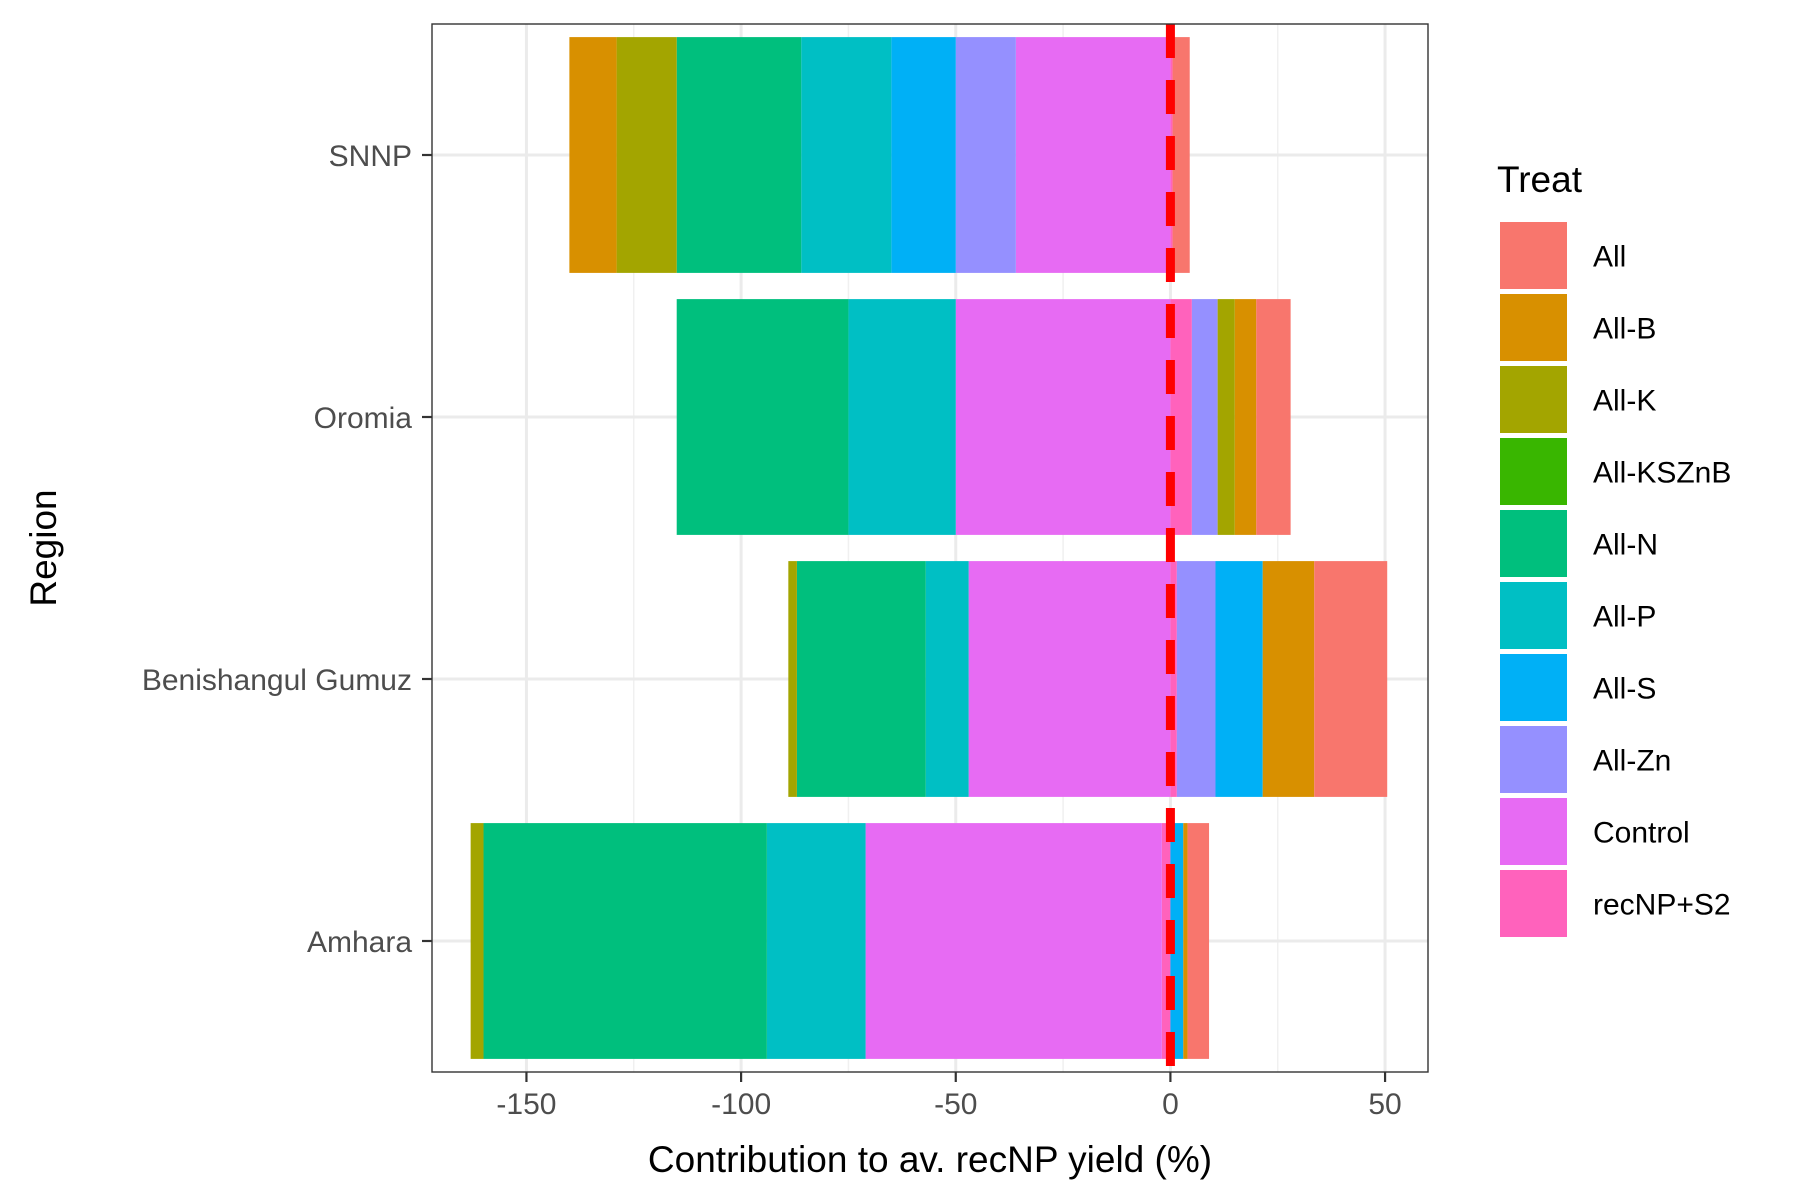 The image size is (1800, 1200). I want to click on x-tick-label: -100, so click(741, 1104).